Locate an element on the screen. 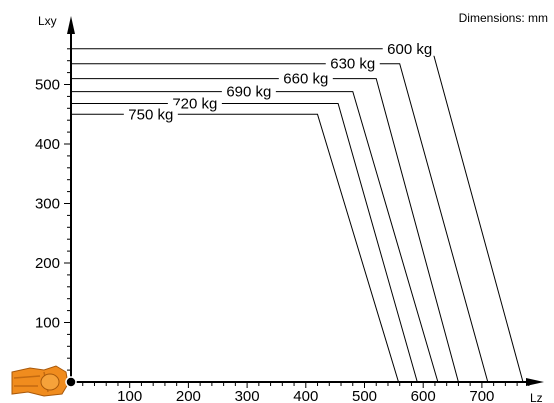 The height and width of the screenshot is (403, 554). x-tick-label: 100 is located at coordinates (129, 395).